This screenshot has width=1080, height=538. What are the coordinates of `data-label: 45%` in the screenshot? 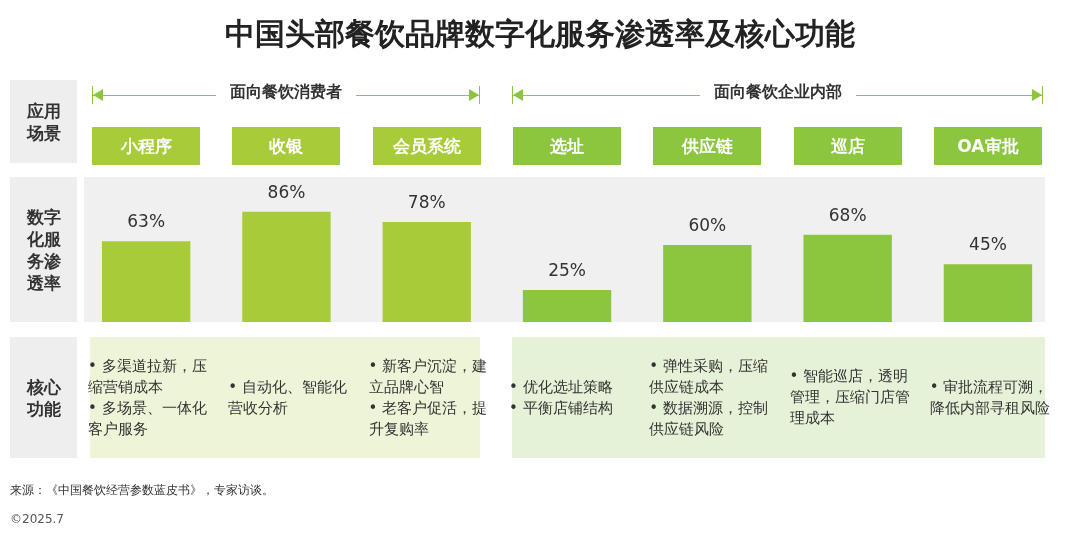 It's located at (988, 244).